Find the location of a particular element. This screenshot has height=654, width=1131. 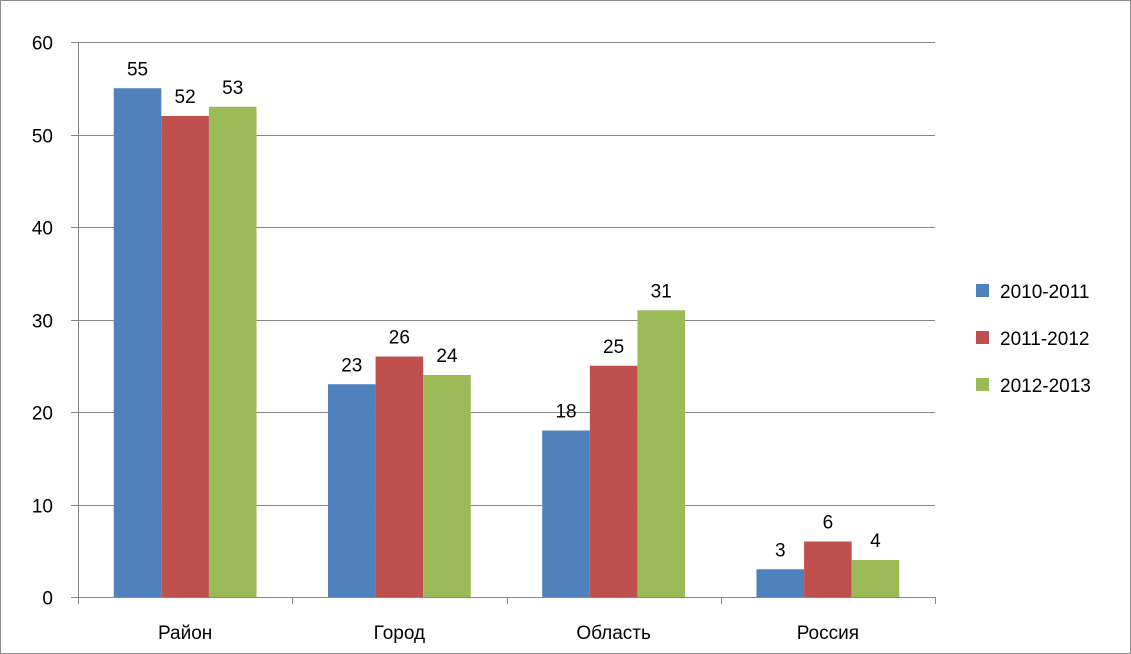

bar-2011-2012-Район is located at coordinates (185, 356).